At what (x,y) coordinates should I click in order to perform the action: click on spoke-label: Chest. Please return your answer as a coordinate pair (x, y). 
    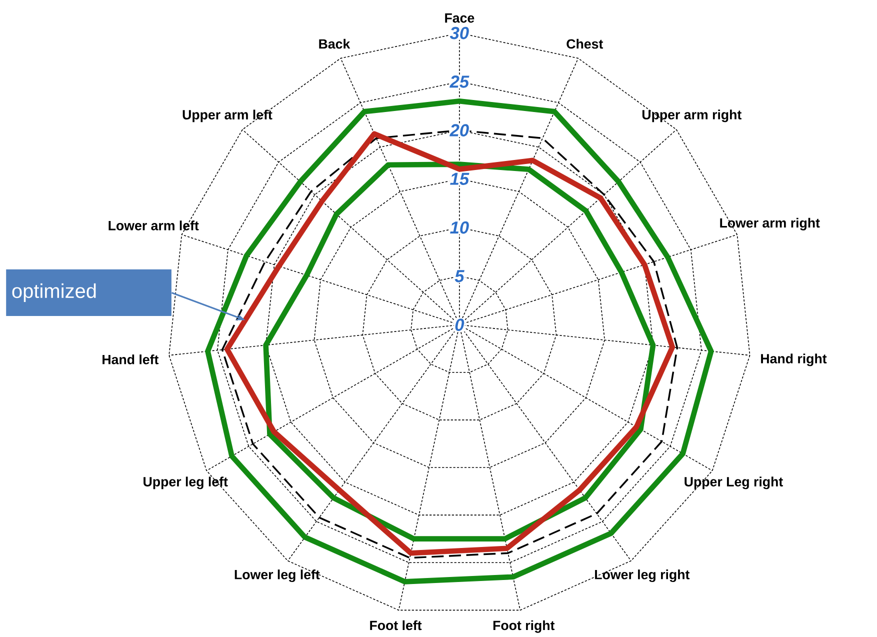
    Looking at the image, I should click on (585, 43).